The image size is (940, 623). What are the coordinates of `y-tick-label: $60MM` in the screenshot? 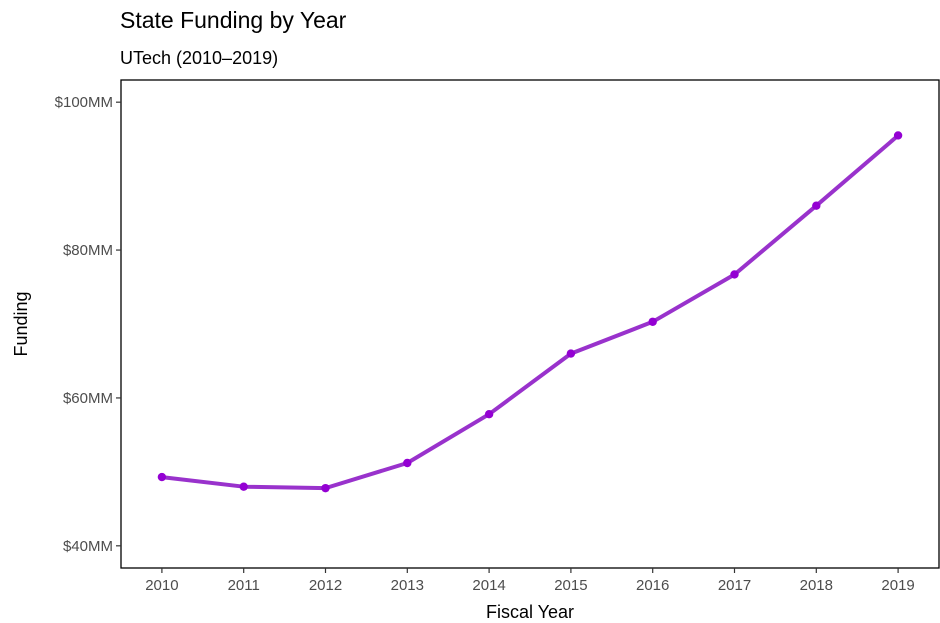 It's located at (88, 398).